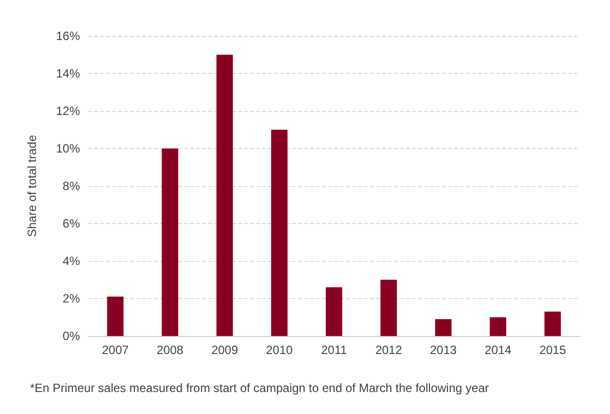 The image size is (610, 414). I want to click on y-tick-label: 2%, so click(71, 299).